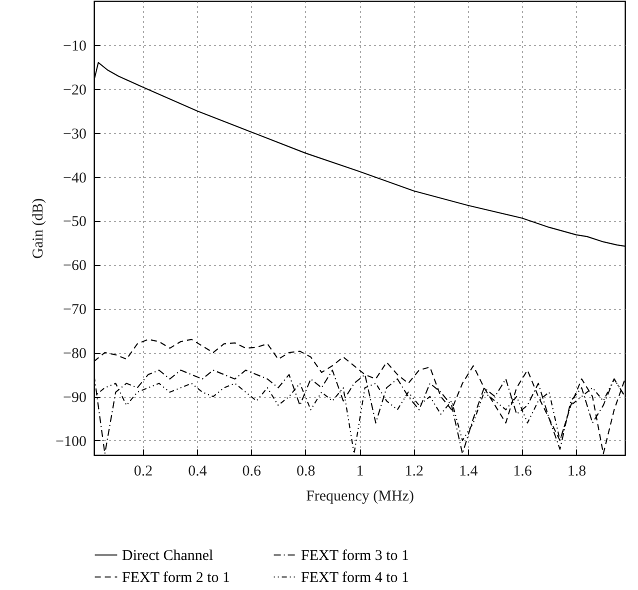 This screenshot has height=590, width=638. Describe the element at coordinates (576, 472) in the screenshot. I see `x-tick-label: 1.8` at that location.